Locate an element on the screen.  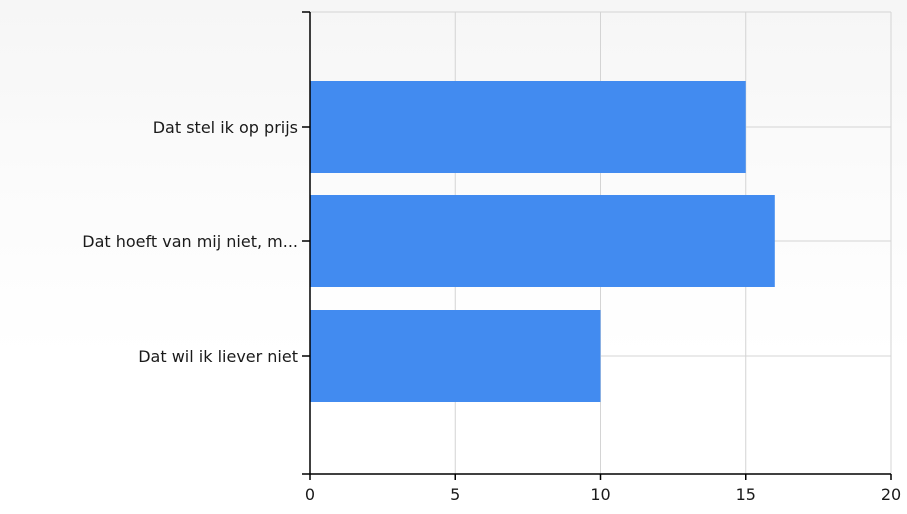
category-label: Dat stel ik op prijs is located at coordinates (225, 127).